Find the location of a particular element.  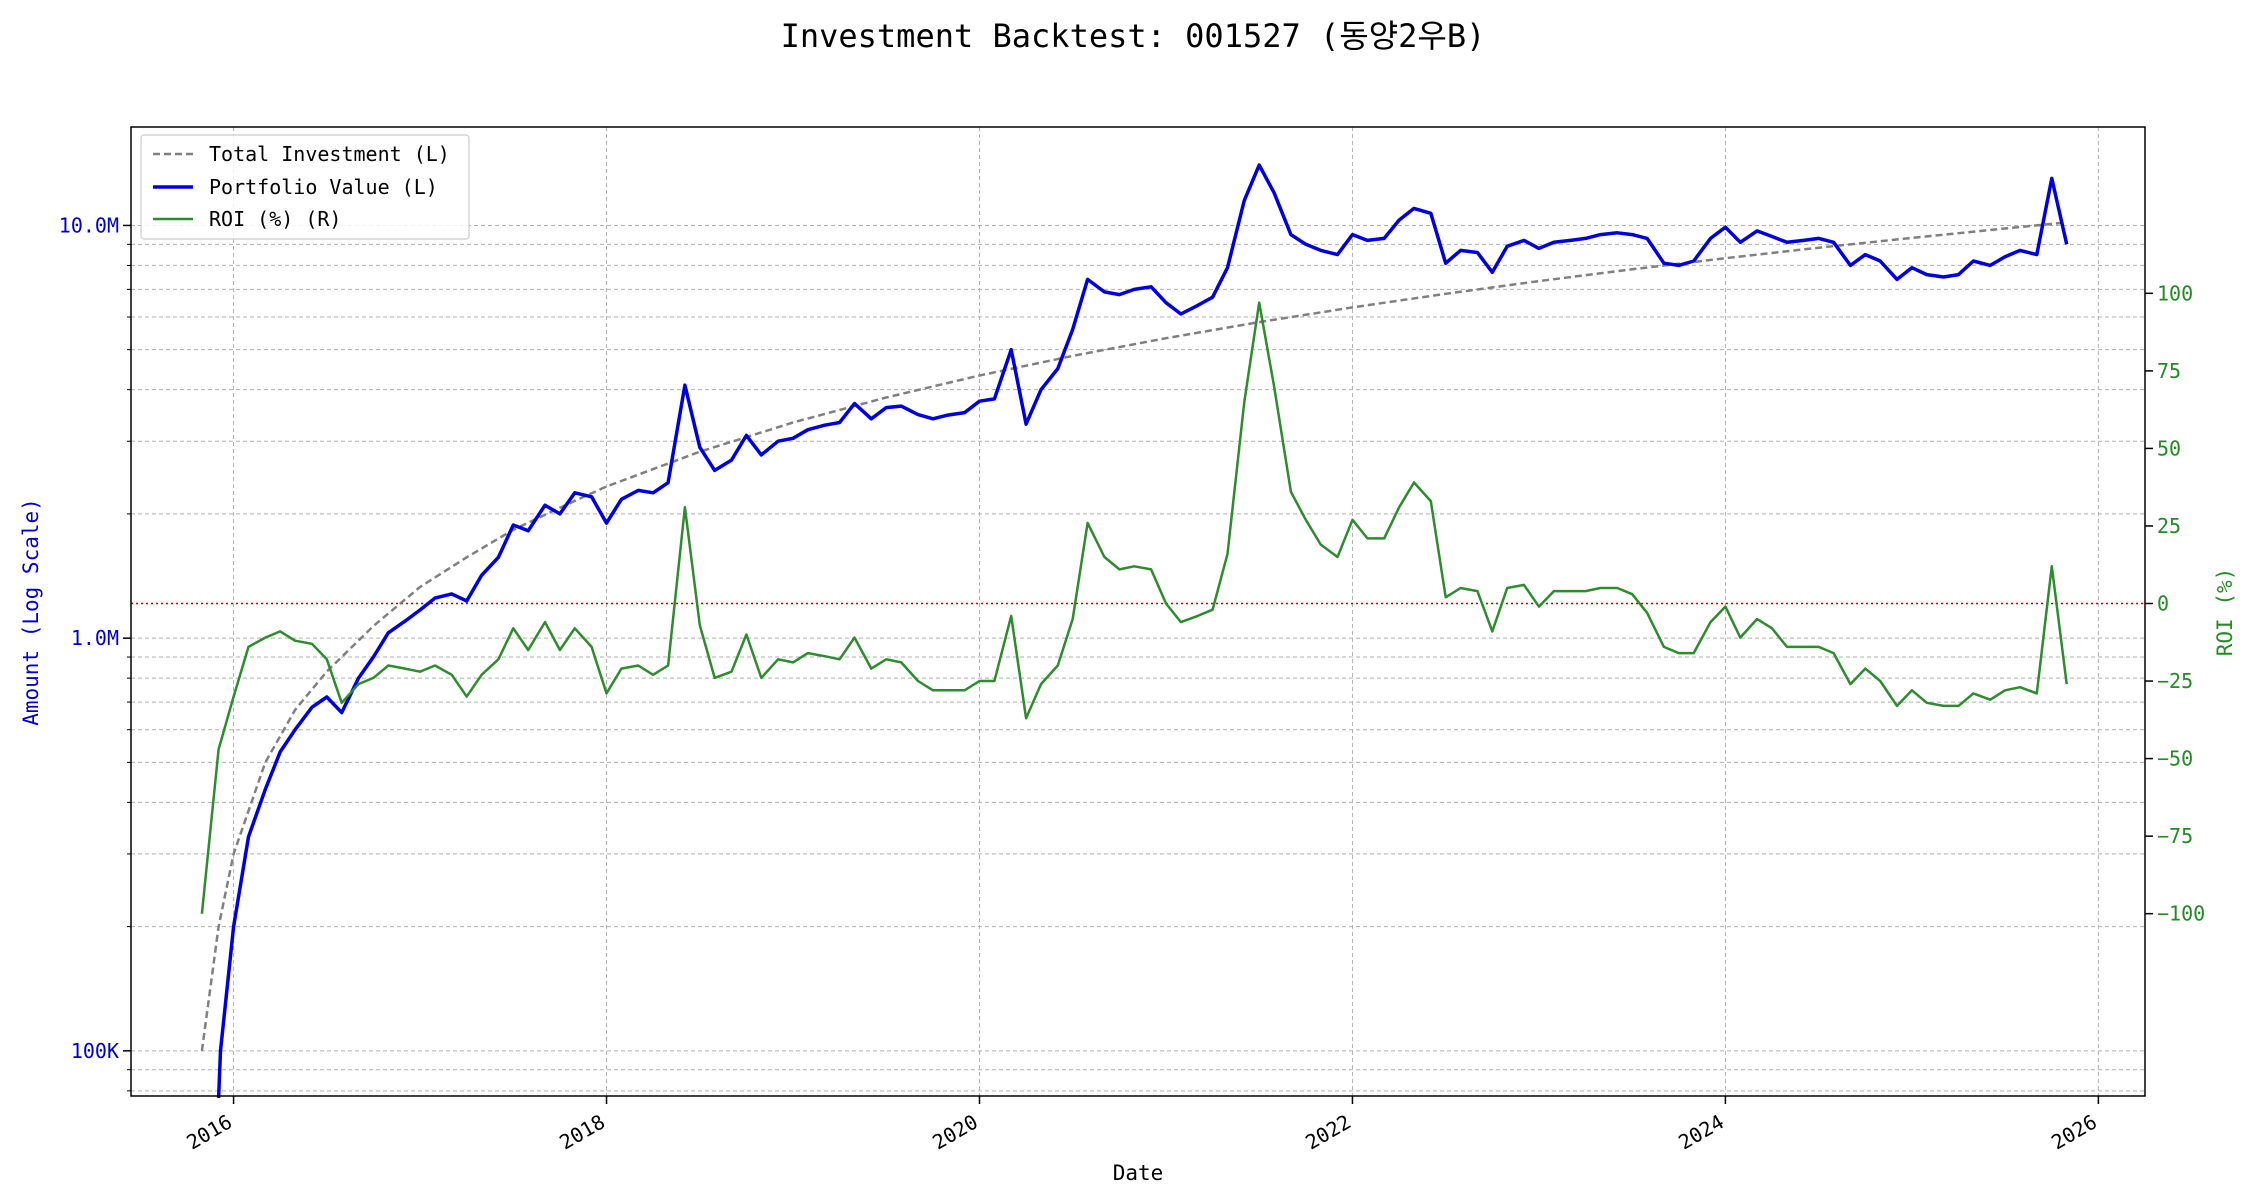

chart-title: Investment Backtest: 001527 (동양2우B) is located at coordinates (1133, 36).